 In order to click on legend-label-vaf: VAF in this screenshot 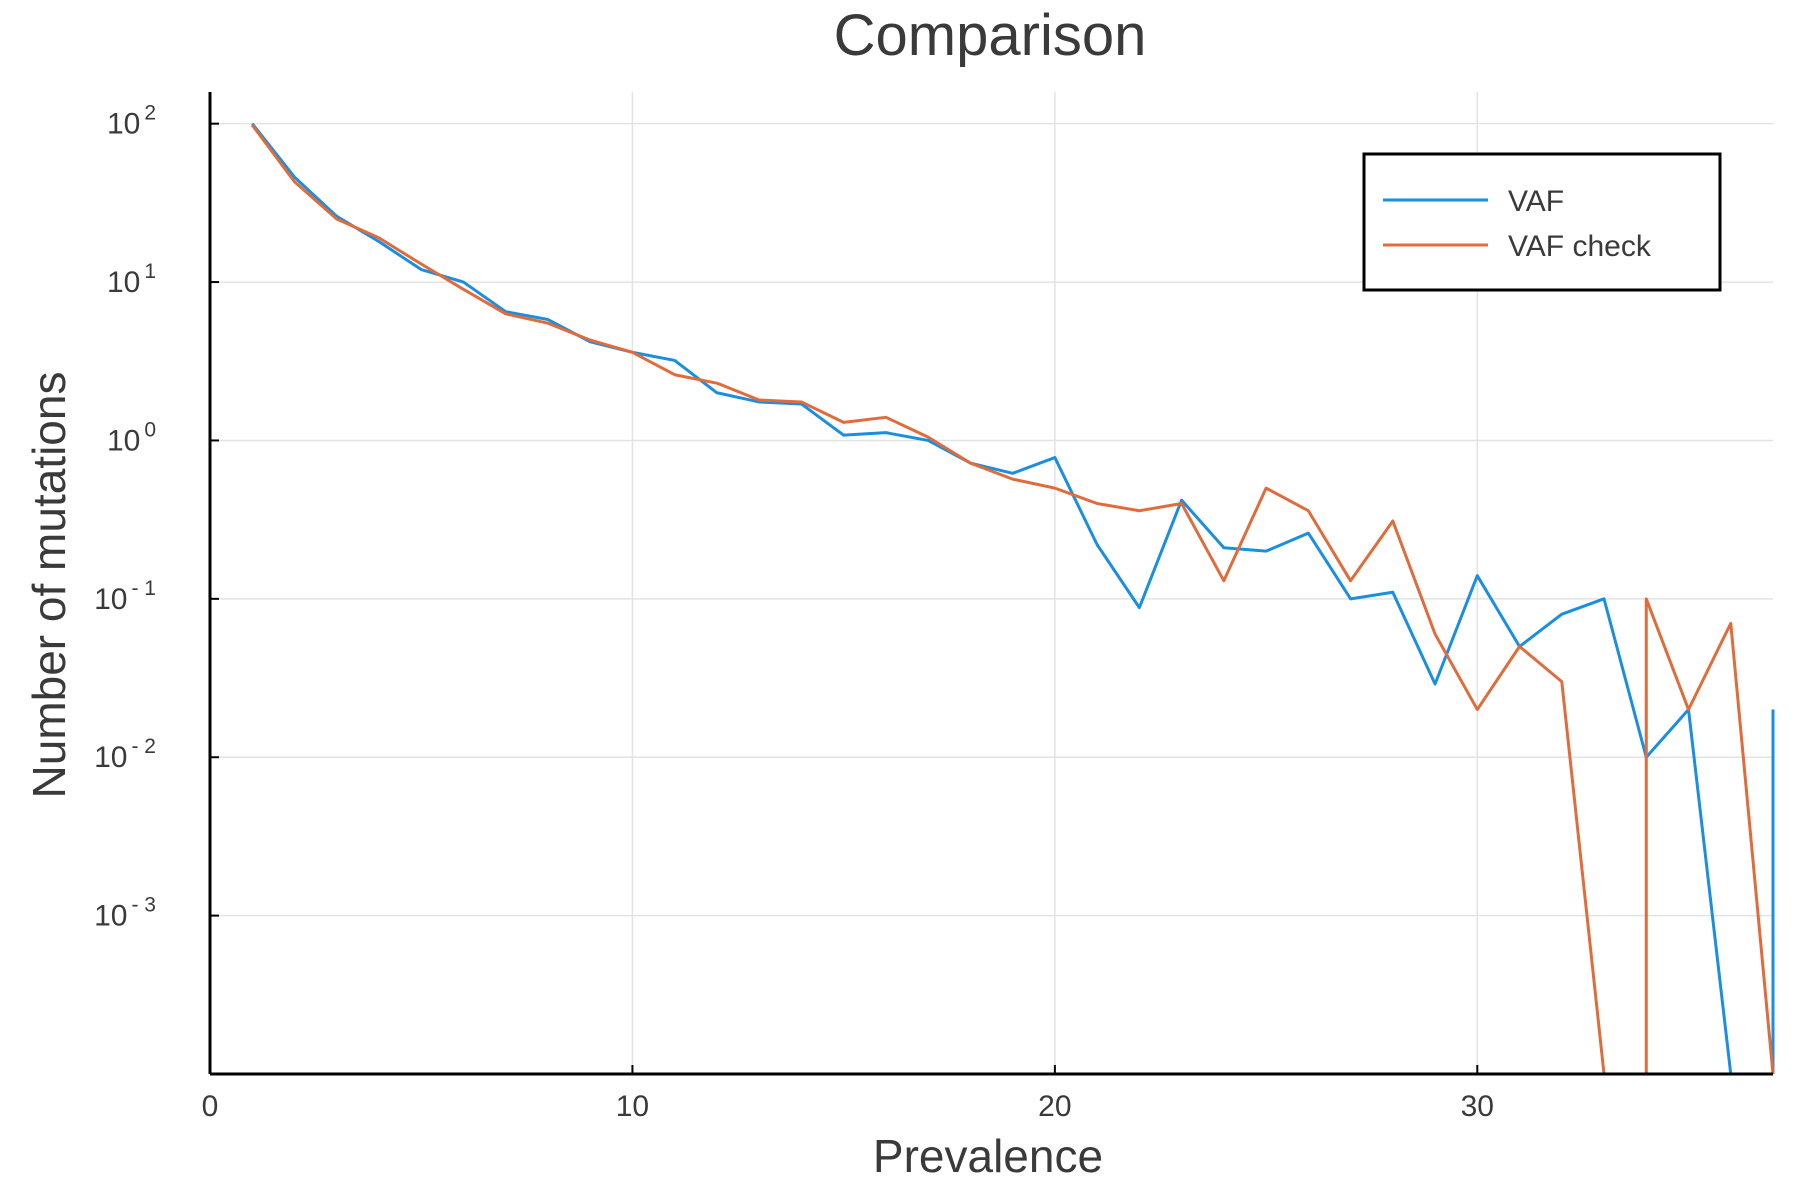, I will do `click(1536, 201)`.